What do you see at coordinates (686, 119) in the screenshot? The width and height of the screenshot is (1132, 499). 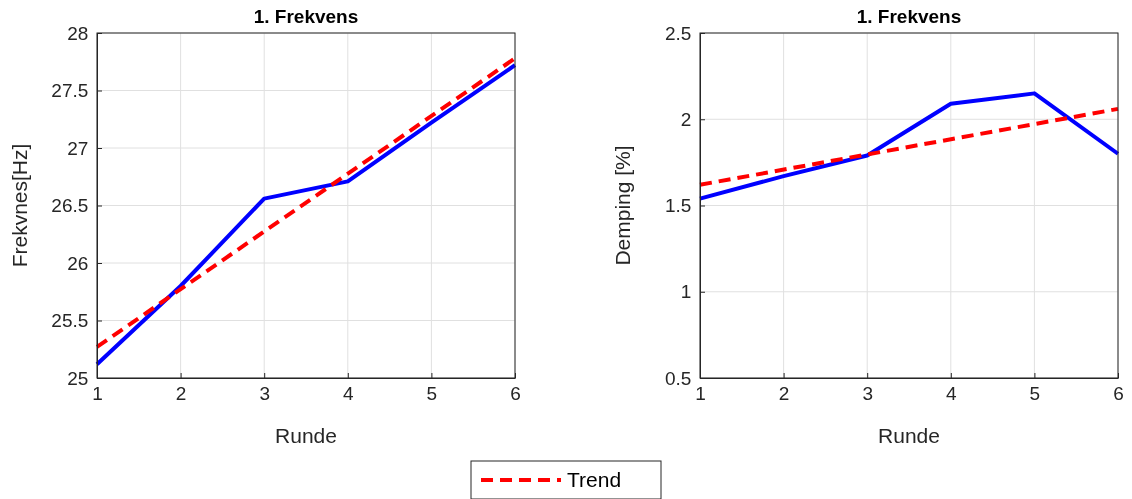 I see `y-tick-label: 2` at bounding box center [686, 119].